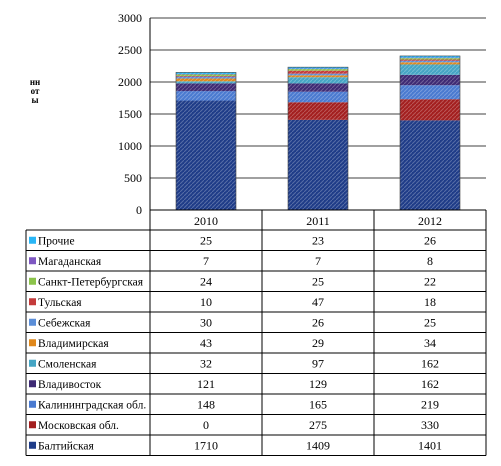  I want to click on legend-label: Московская обл., so click(78, 426).